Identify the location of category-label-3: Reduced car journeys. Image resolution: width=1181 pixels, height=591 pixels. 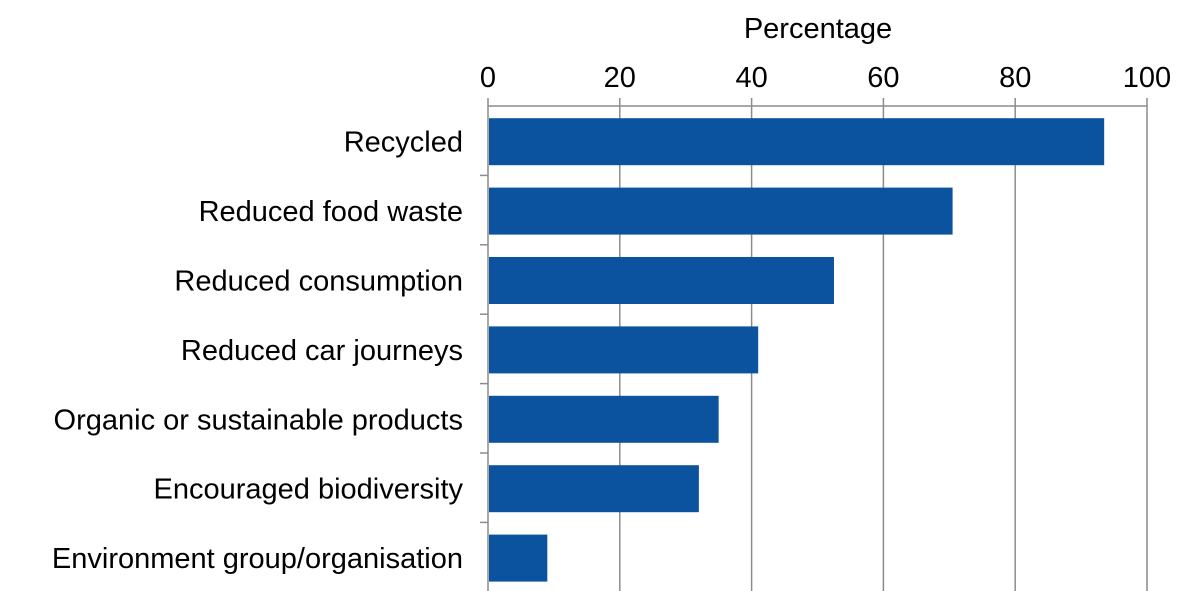
(322, 351).